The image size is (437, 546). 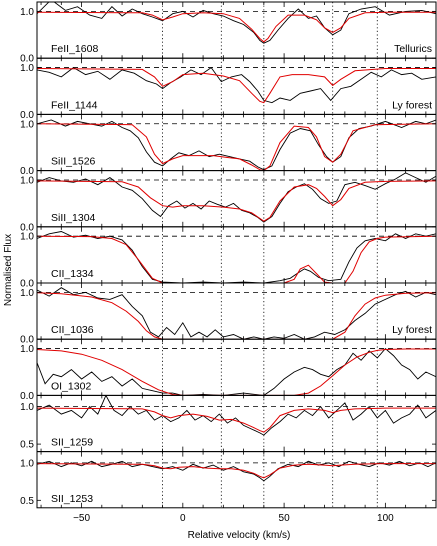 I want to click on panel-sii-1259: 0.5 1.0 SII_1259, so click(x=228, y=423).